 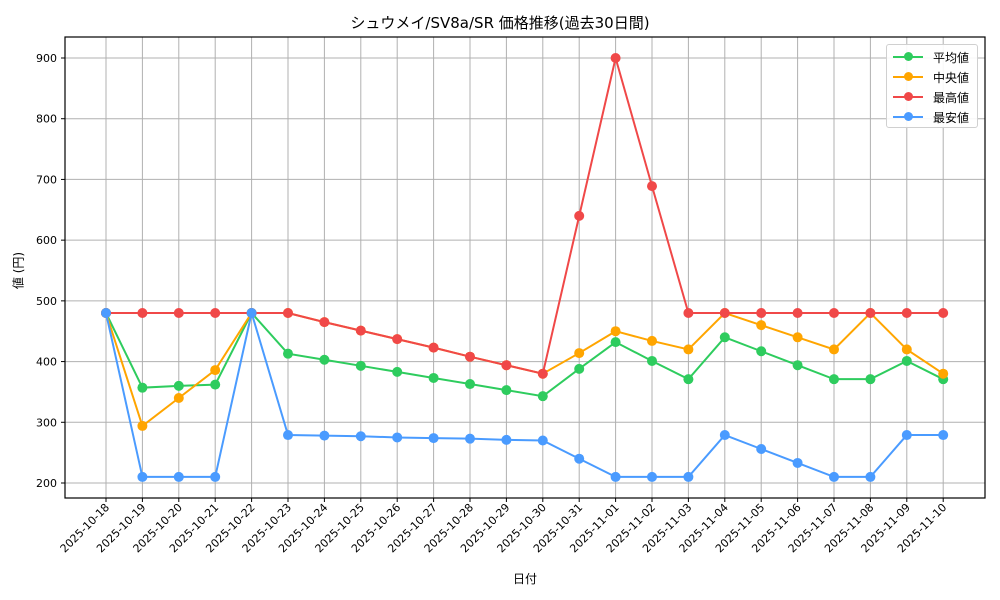 I want to click on y-axis-ticks: 200 300 400 500 600 700 800 900, so click(x=50, y=271).